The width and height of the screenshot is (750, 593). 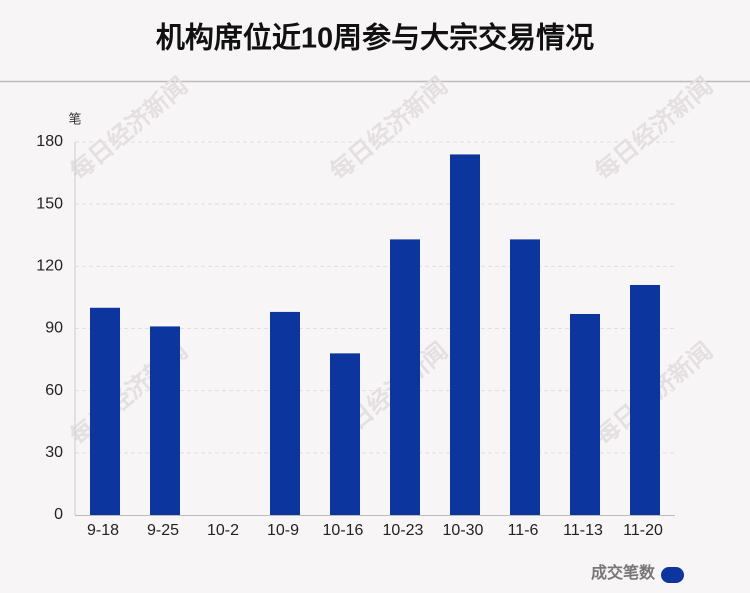 I want to click on y-tick-label: 60, so click(x=54, y=390).